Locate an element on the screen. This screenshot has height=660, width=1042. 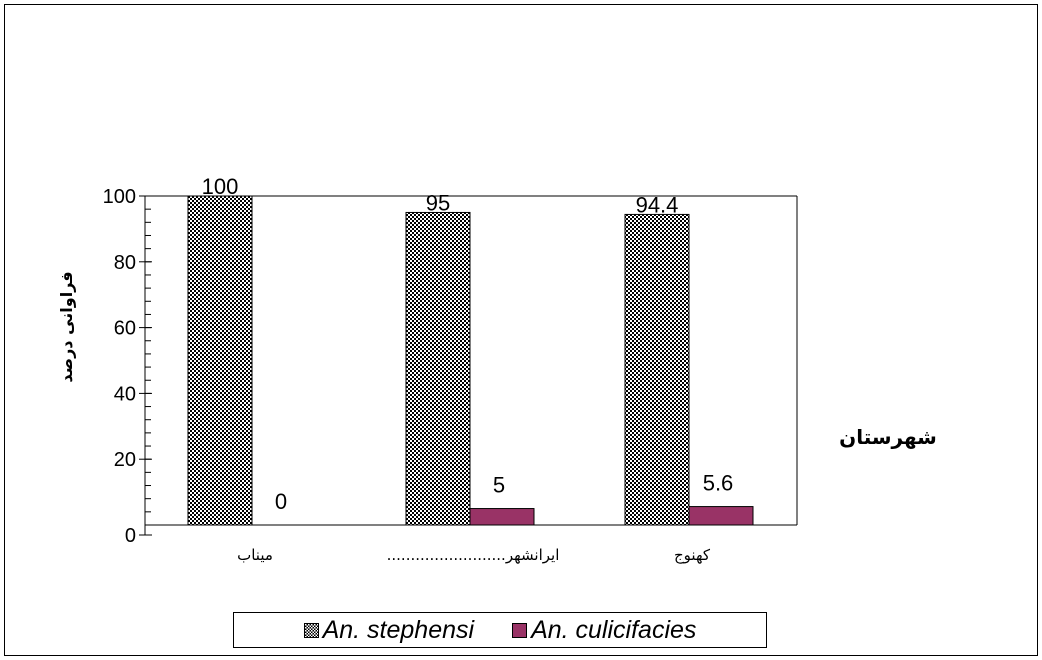
legend-label-culicifacies: An. culicifacies is located at coordinates (614, 629).